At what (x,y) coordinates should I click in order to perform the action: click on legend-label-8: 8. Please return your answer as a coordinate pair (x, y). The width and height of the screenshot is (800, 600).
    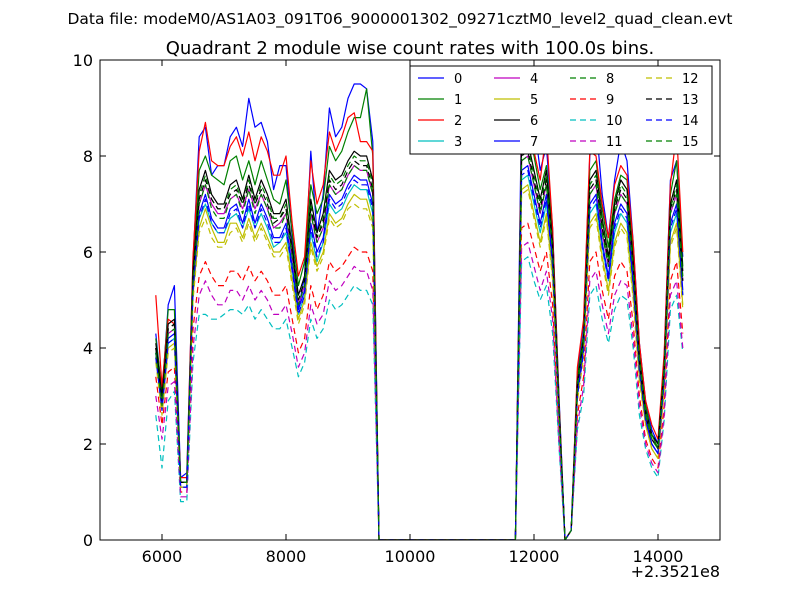
    Looking at the image, I should click on (610, 79).